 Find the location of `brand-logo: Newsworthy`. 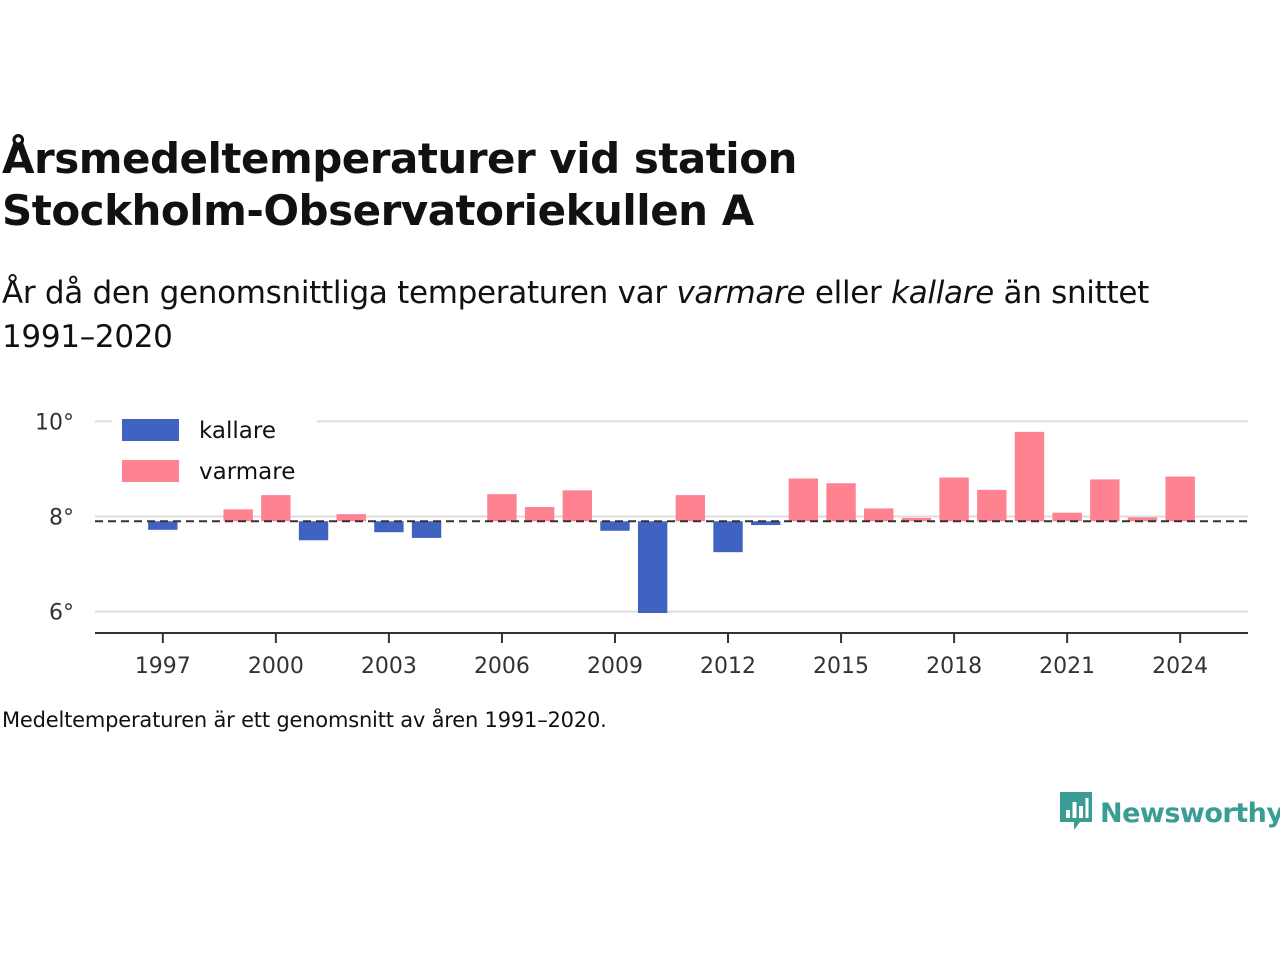

brand-logo: Newsworthy is located at coordinates (1169, 813).